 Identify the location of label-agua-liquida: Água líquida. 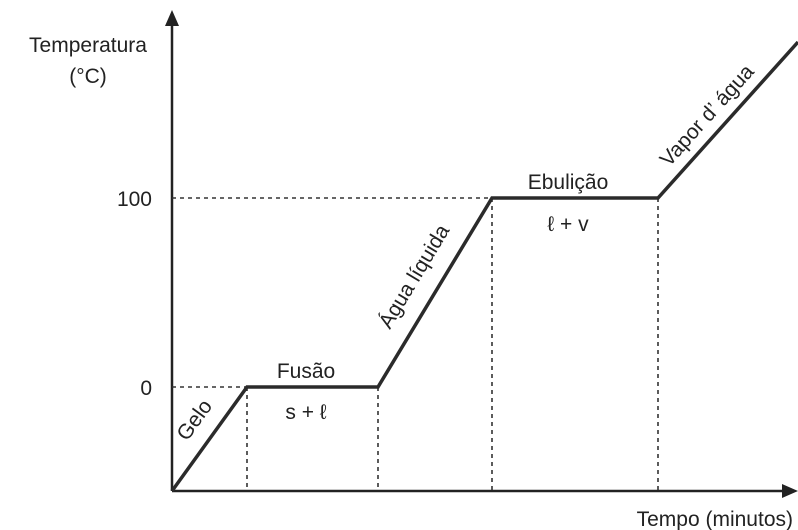
(415, 276).